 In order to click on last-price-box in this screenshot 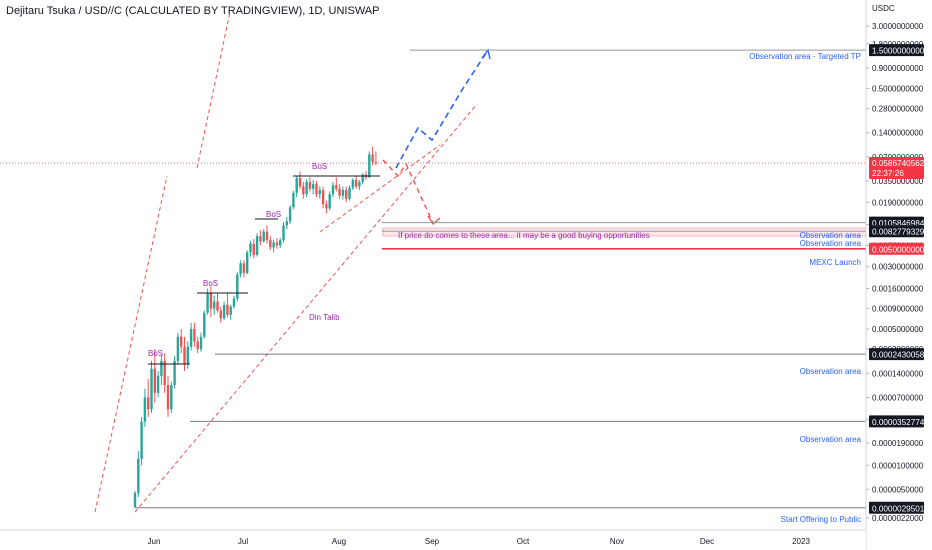, I will do `click(896, 168)`.